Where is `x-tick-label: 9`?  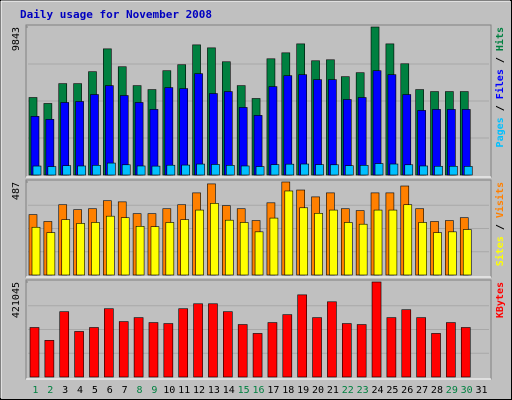
x-tick-label: 9 is located at coordinates (154, 390).